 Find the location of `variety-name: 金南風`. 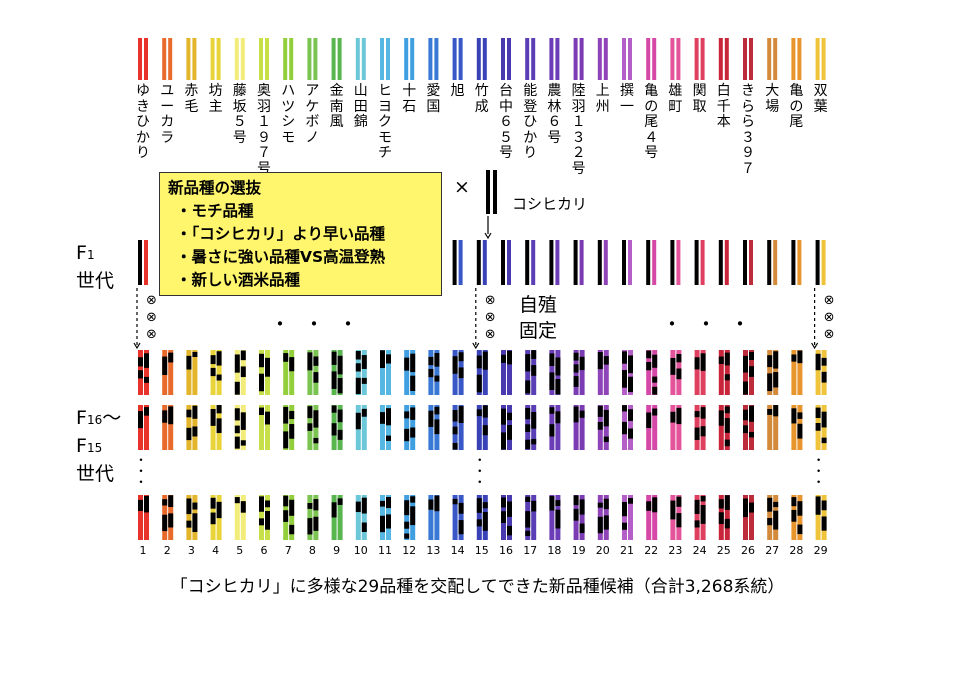

variety-name: 金南風 is located at coordinates (336, 106).